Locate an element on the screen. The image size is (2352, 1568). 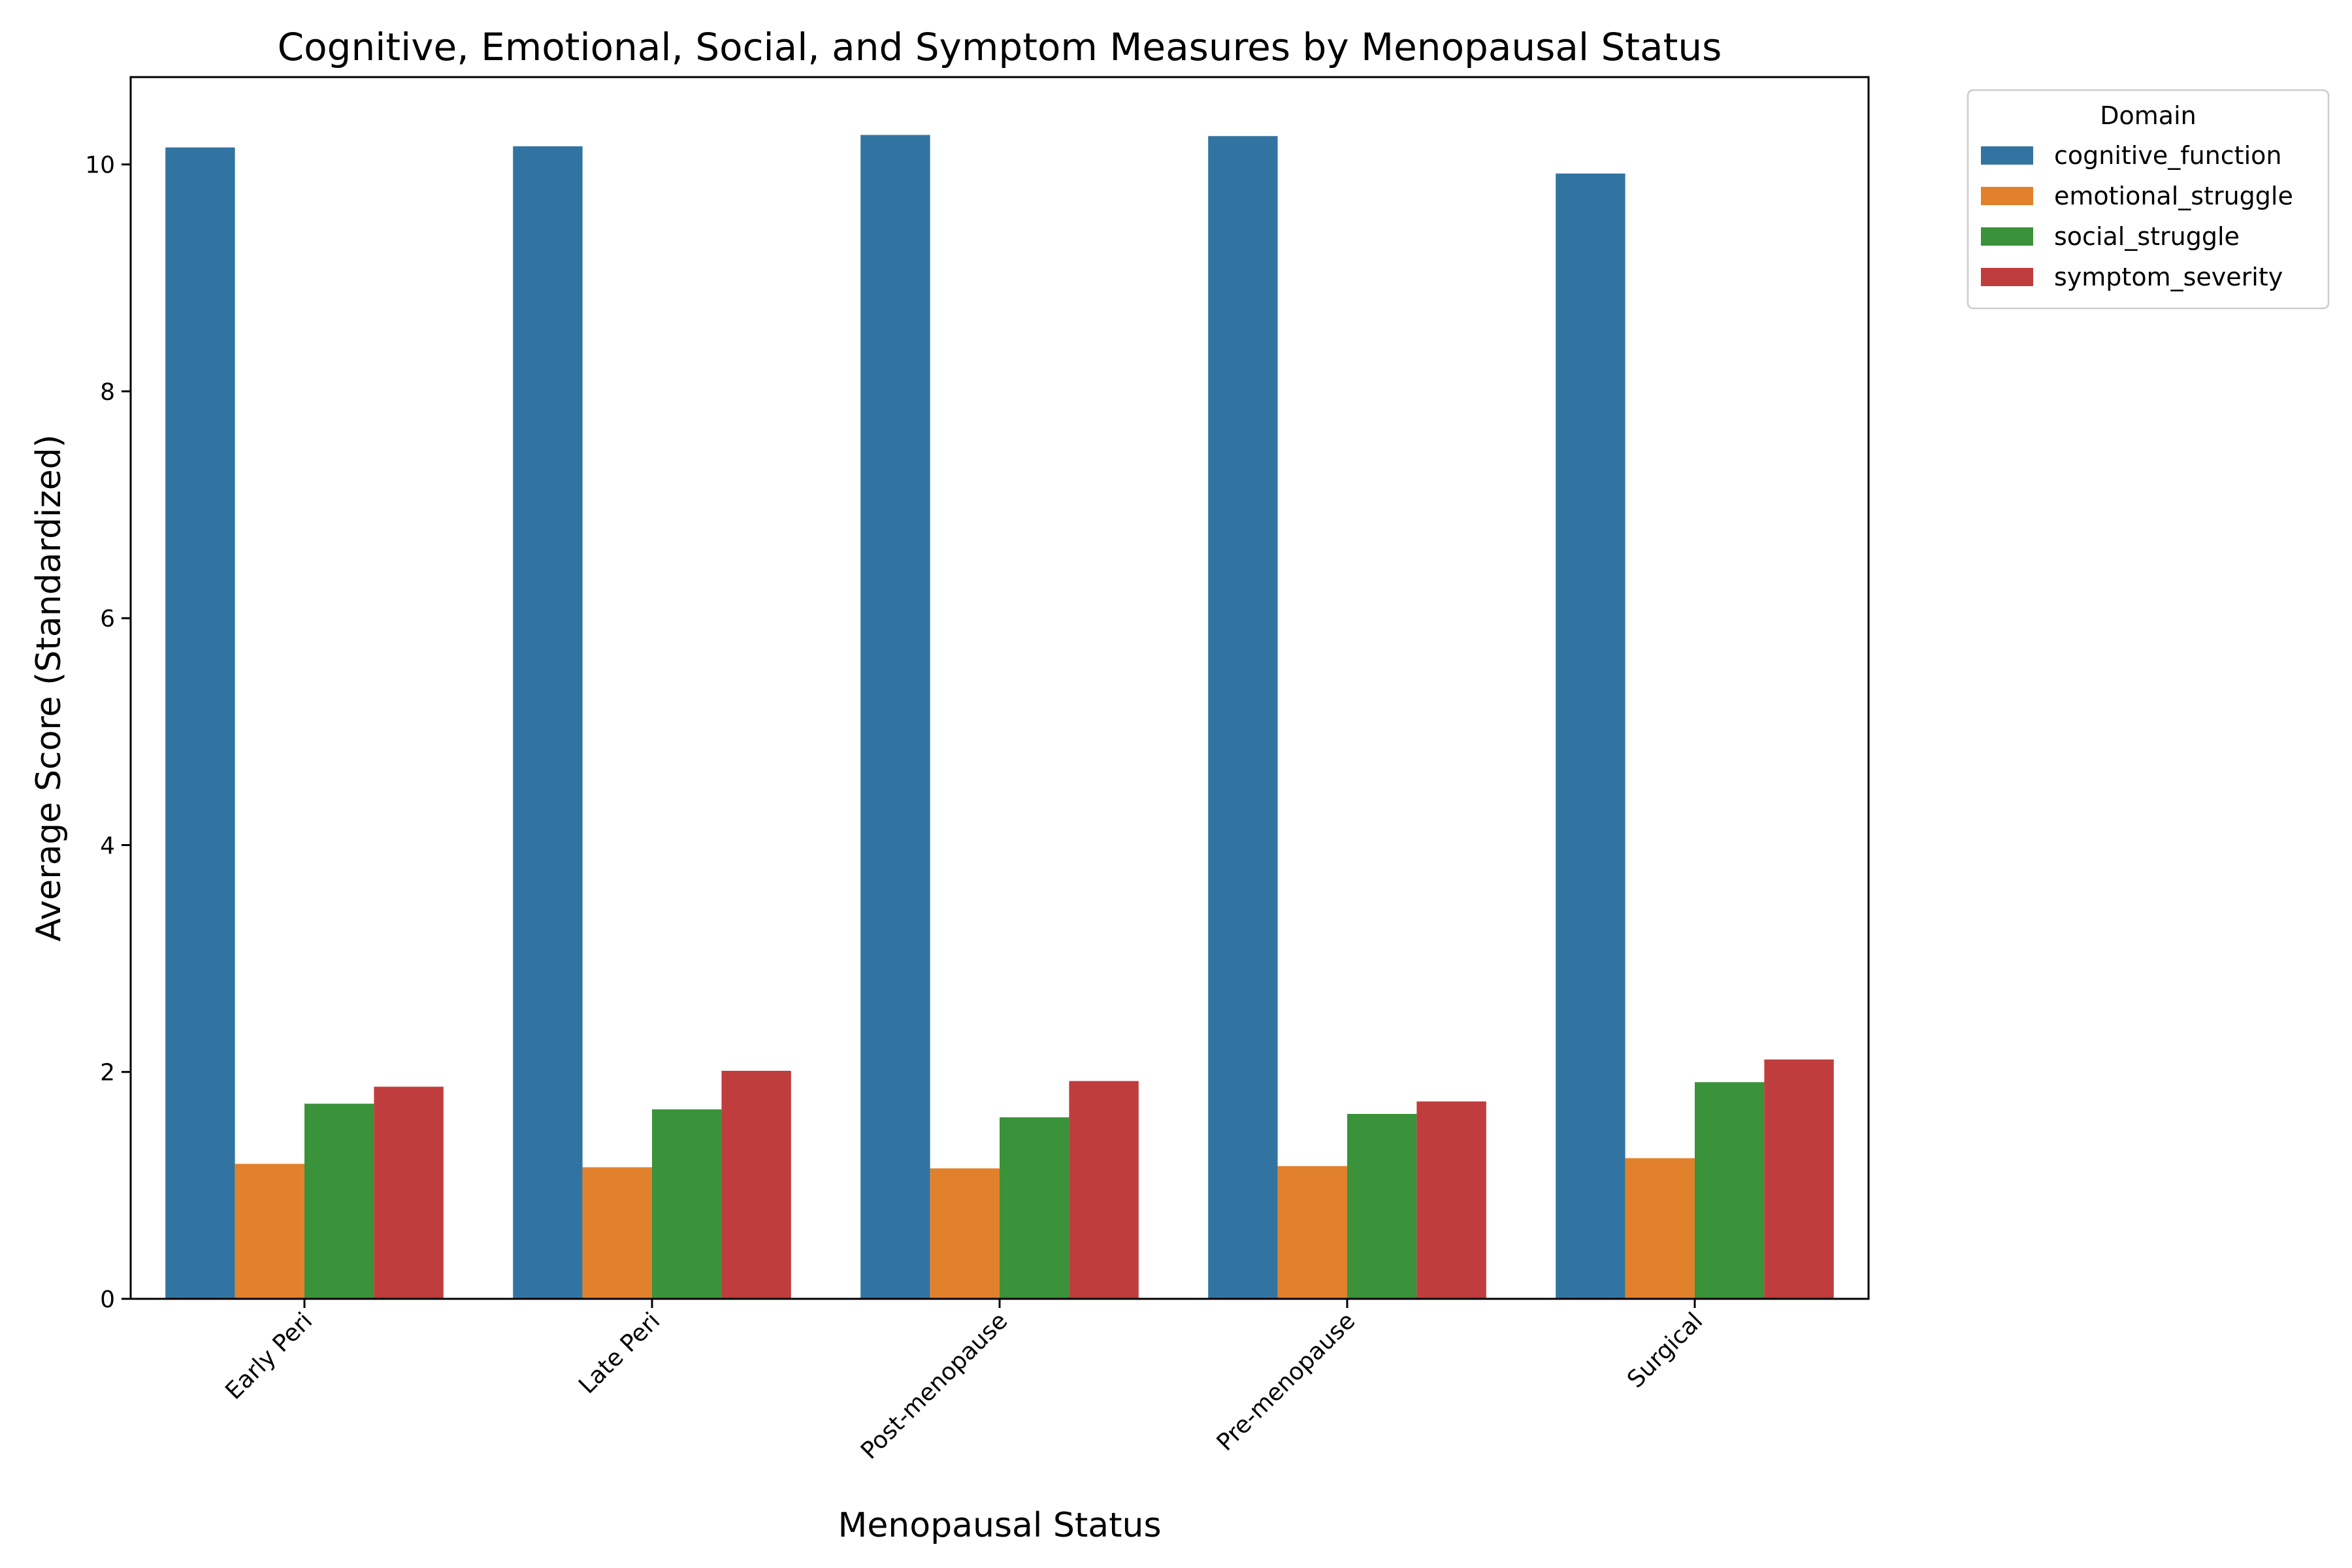
legend-swatch-cognitive-function is located at coordinates (2007, 155).